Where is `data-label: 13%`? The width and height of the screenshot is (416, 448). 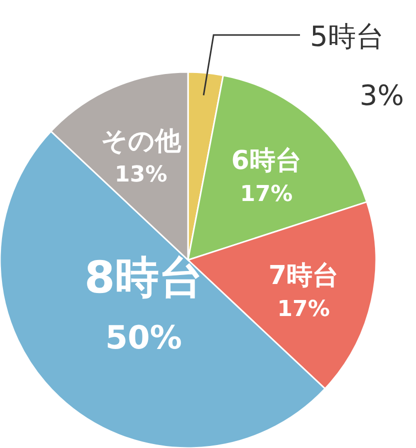 data-label: 13% is located at coordinates (141, 175).